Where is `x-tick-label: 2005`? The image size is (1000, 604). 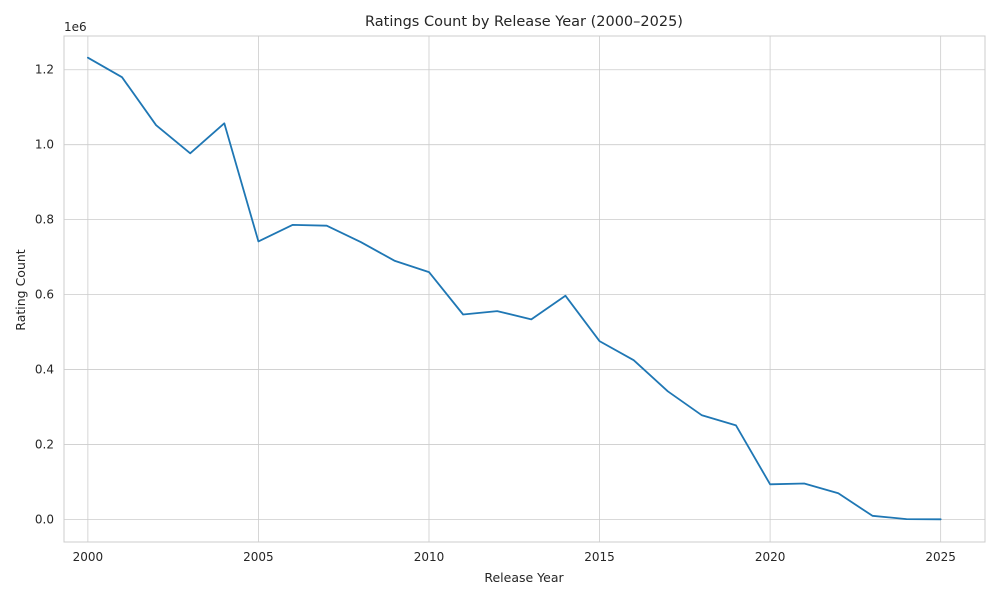
x-tick-label: 2005 is located at coordinates (258, 557).